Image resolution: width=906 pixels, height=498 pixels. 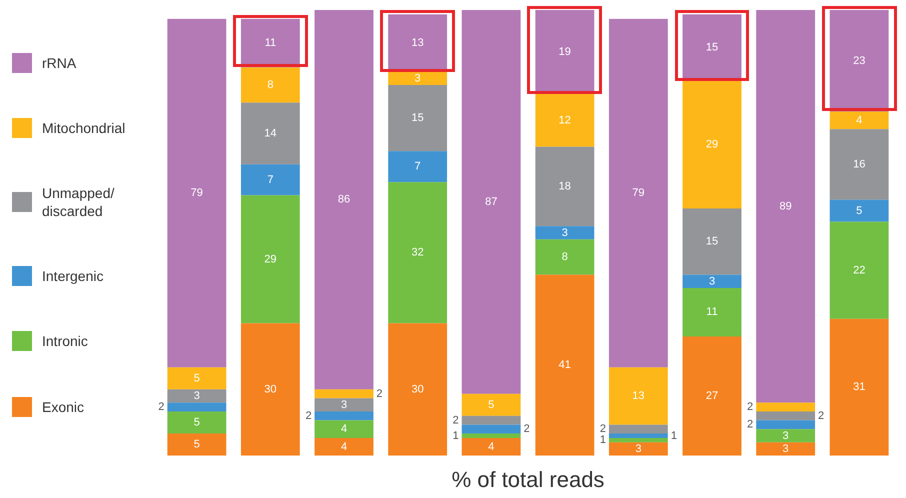 What do you see at coordinates (270, 43) in the screenshot?
I see `data-label: 11` at bounding box center [270, 43].